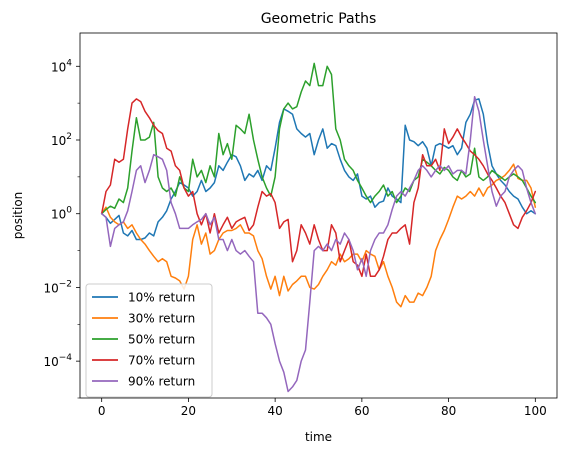 Image resolution: width=578 pixels, height=453 pixels. I want to click on x-axis: 0 20 40 60 80 100, so click(322, 408).